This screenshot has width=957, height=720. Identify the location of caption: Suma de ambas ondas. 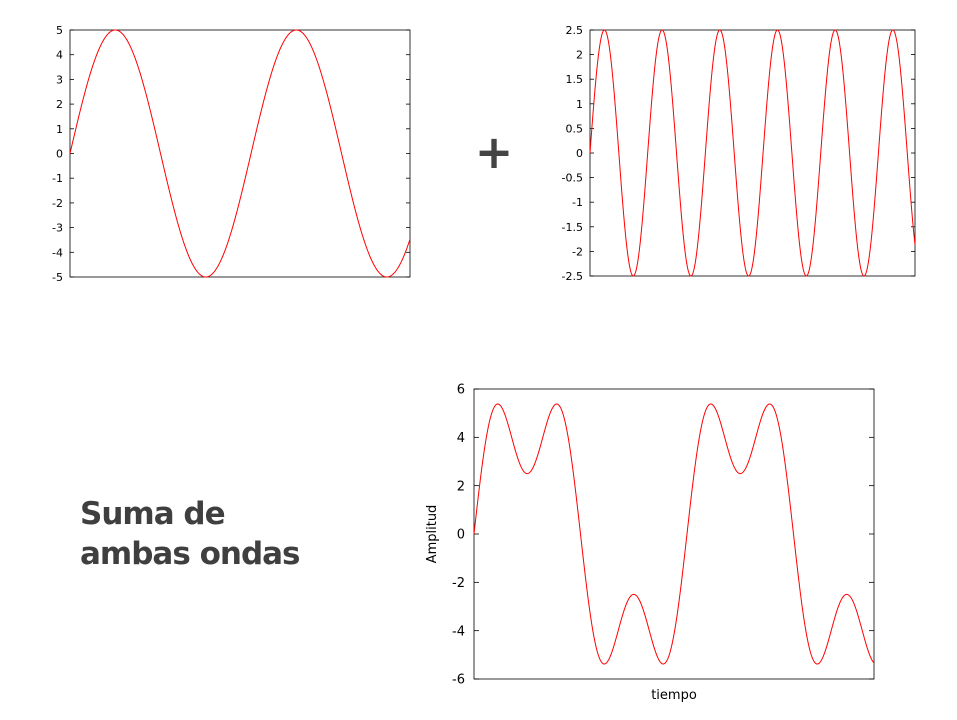
(230, 534).